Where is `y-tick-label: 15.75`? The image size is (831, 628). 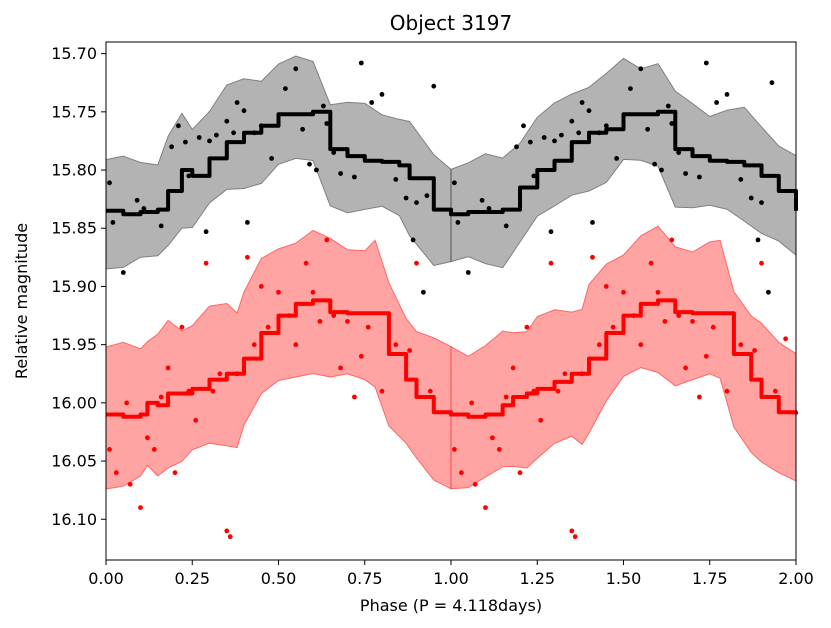
y-tick-label: 15.75 is located at coordinates (74, 111).